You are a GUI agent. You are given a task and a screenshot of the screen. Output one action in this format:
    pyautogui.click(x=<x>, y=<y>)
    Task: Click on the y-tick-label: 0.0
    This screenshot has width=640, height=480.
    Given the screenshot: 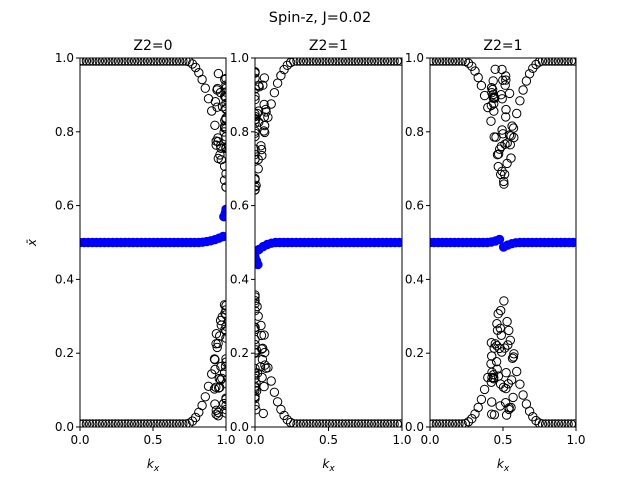 What is the action you would take?
    pyautogui.click(x=239, y=427)
    